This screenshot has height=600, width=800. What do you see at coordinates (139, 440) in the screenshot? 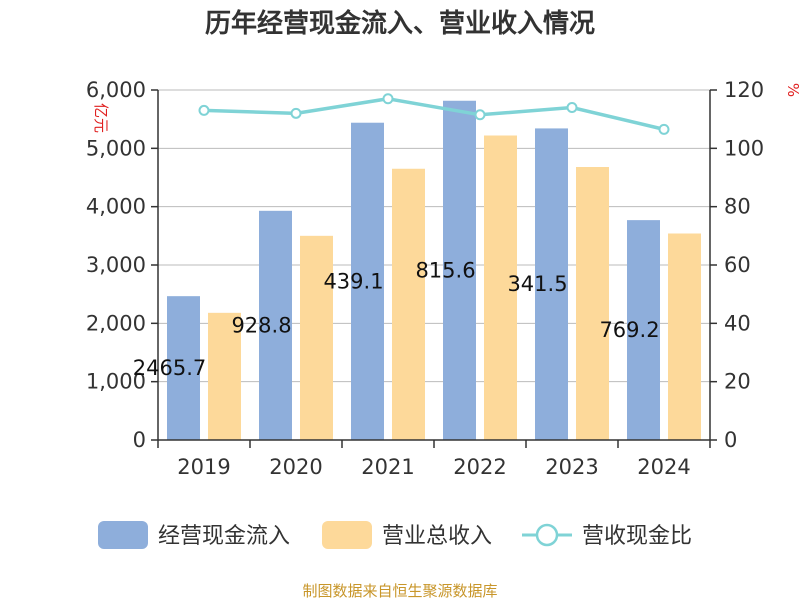
I see `left-tick-label: 0` at bounding box center [139, 440].